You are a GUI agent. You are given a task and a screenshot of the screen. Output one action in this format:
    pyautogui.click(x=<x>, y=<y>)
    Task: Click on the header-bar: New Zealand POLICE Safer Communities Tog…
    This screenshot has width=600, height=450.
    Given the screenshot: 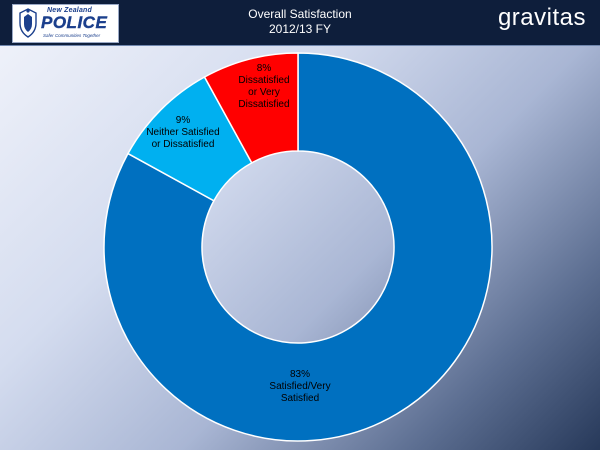 What is the action you would take?
    pyautogui.click(x=300, y=23)
    